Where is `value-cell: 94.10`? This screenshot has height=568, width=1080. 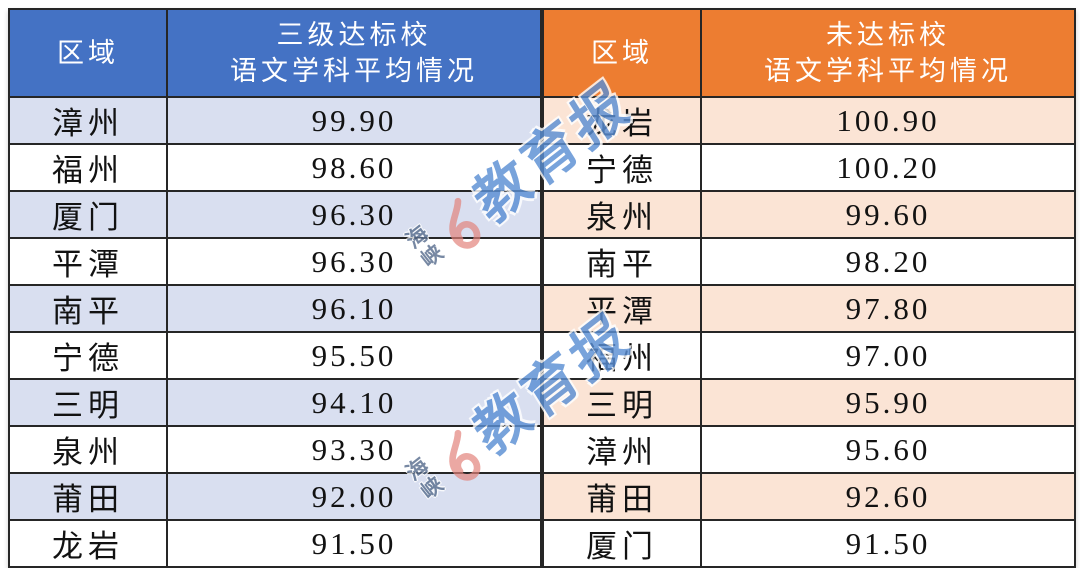
value-cell: 94.10 is located at coordinates (354, 402).